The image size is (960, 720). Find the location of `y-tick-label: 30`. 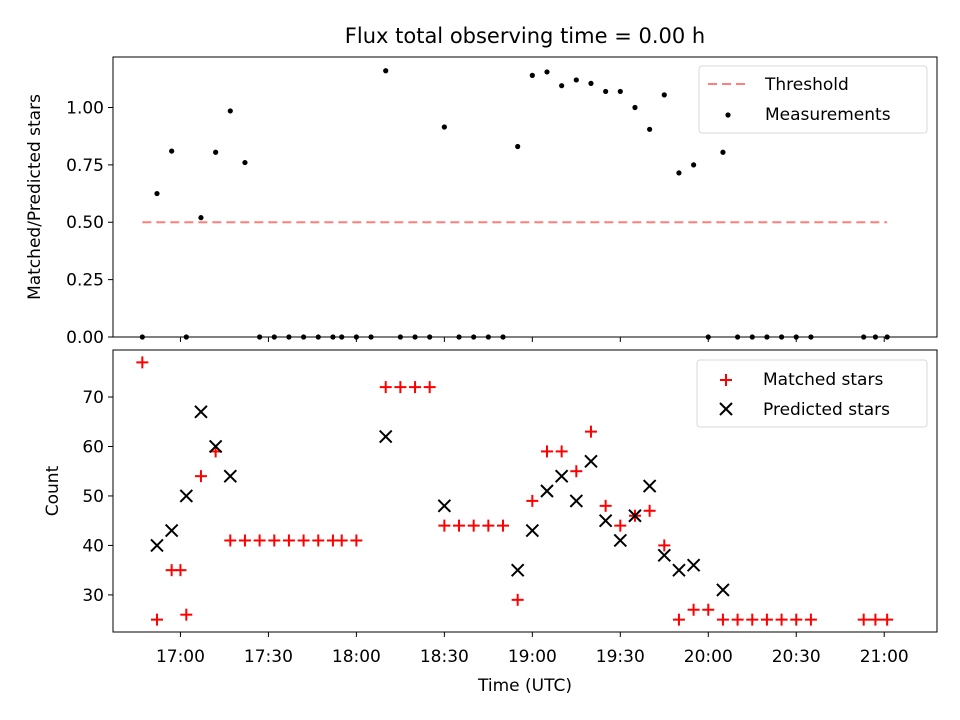

y-tick-label: 30 is located at coordinates (93, 596).